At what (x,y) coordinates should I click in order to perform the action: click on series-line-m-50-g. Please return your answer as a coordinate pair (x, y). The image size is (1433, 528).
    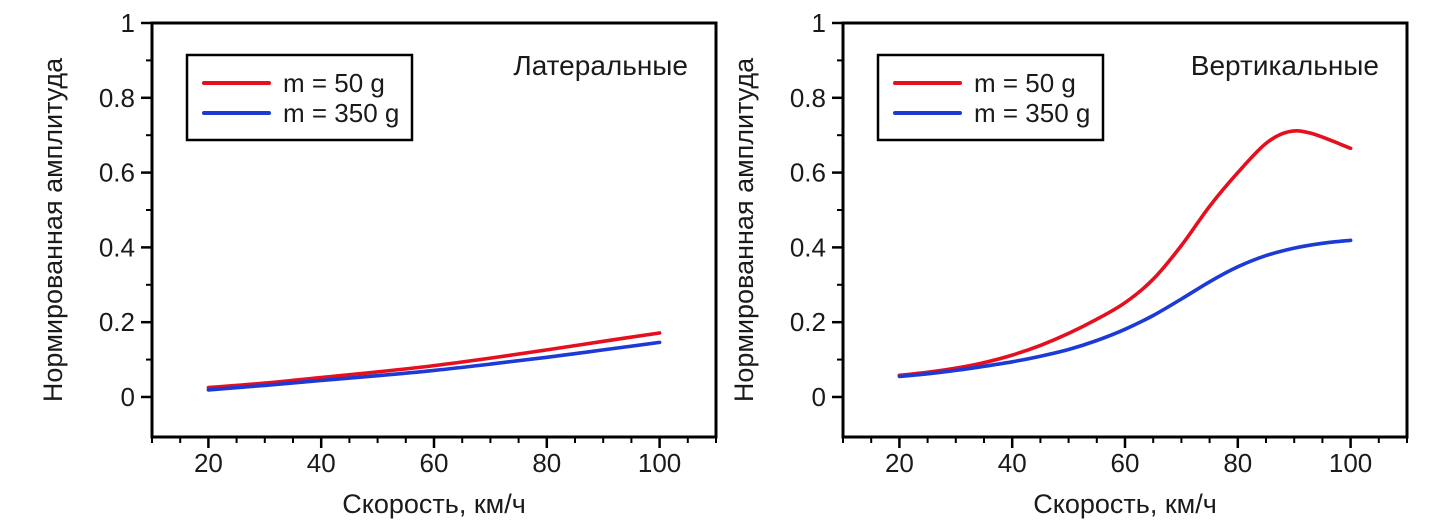
    Looking at the image, I should click on (434, 360).